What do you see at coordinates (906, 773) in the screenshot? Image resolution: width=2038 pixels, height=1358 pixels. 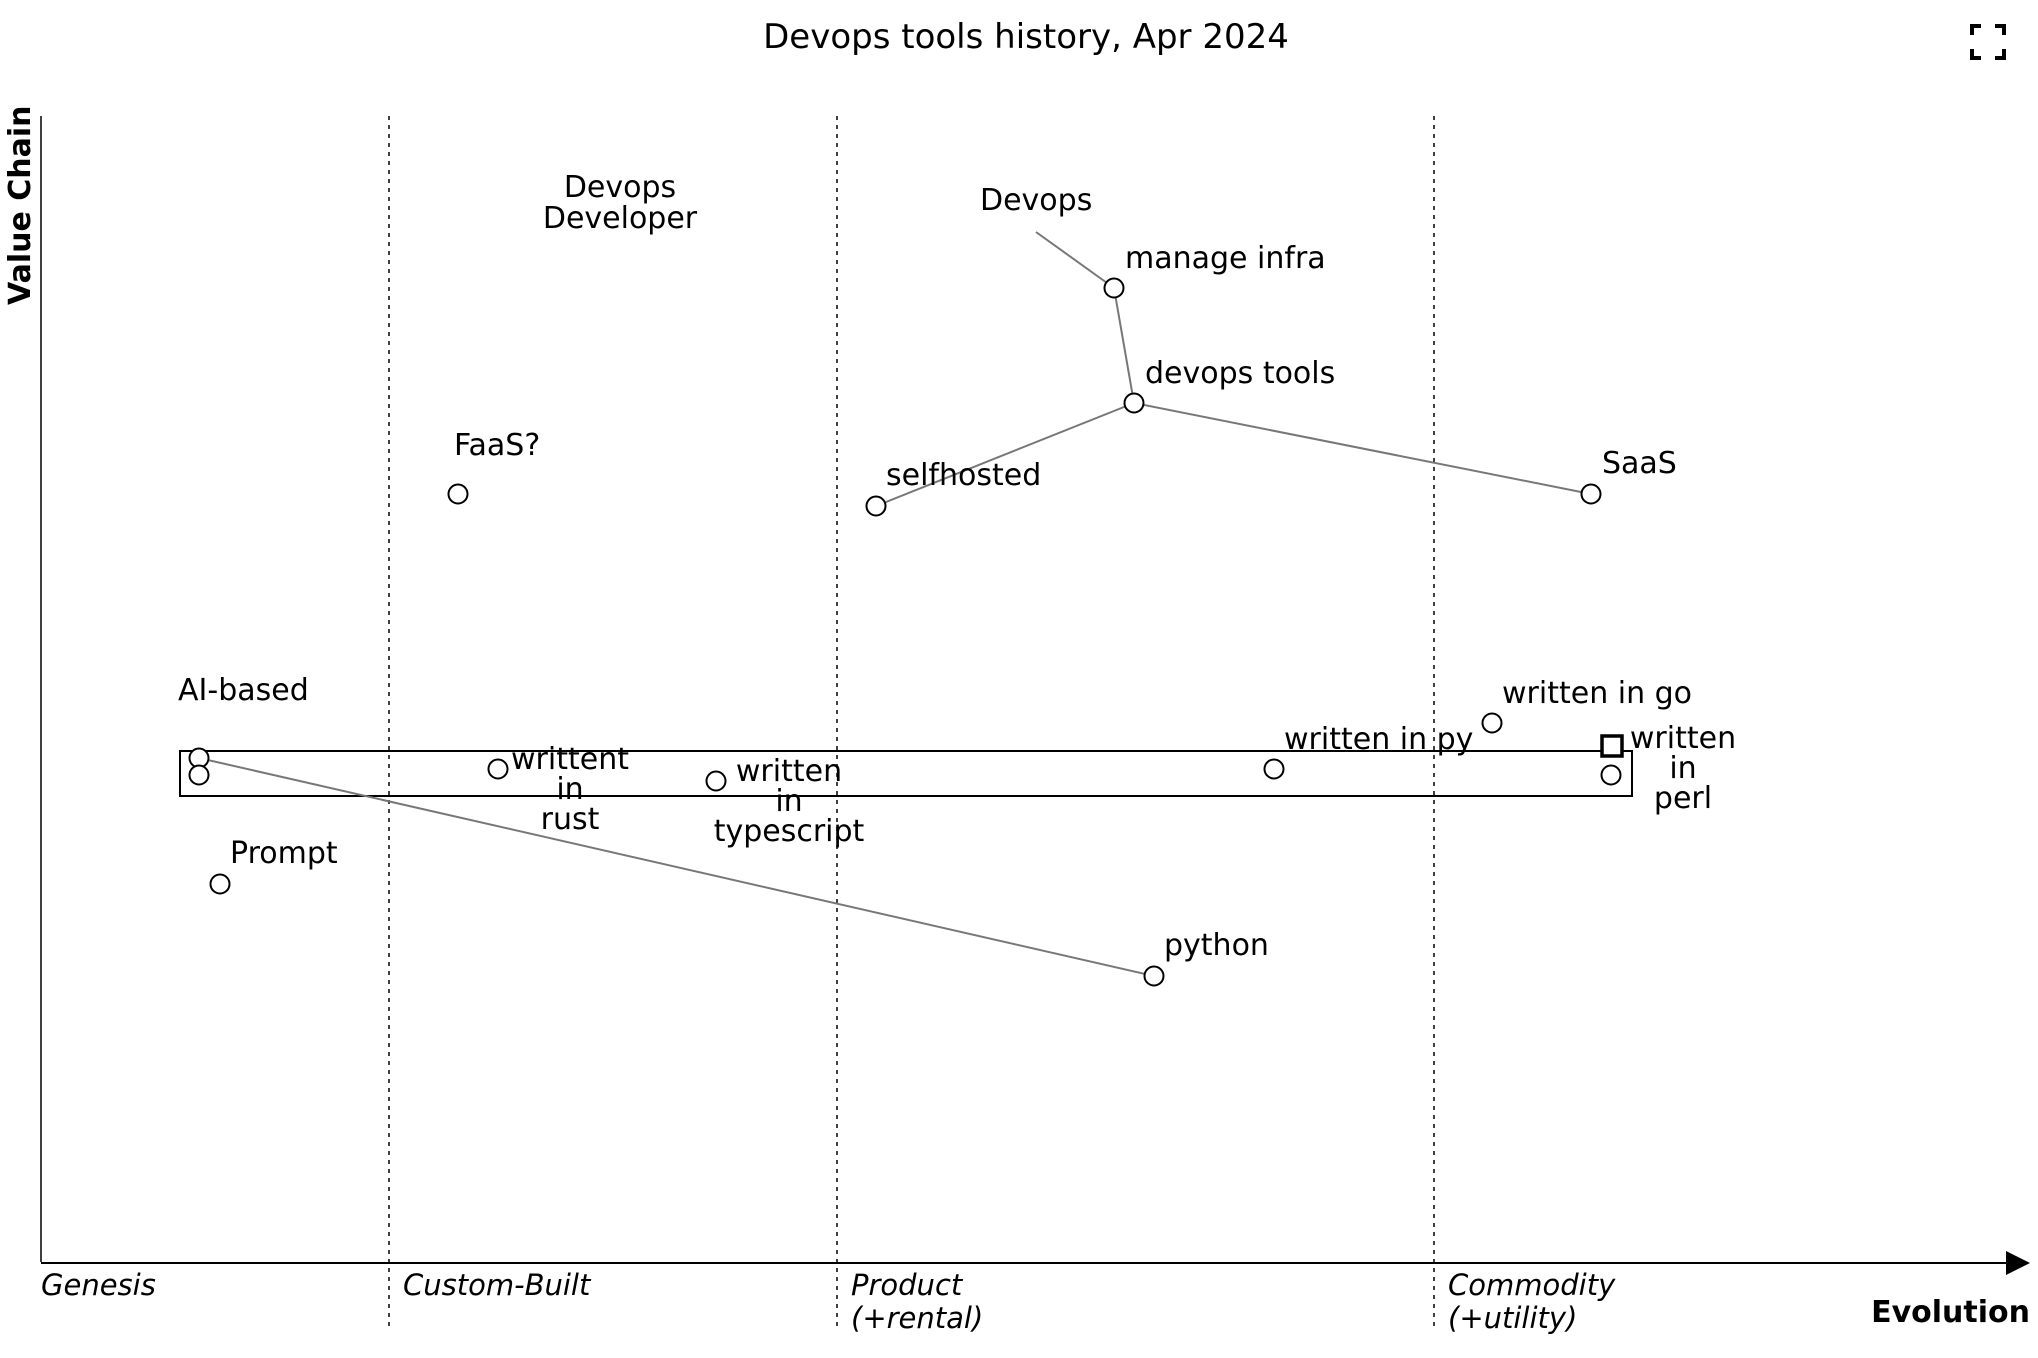 I see `implementation-group-box` at bounding box center [906, 773].